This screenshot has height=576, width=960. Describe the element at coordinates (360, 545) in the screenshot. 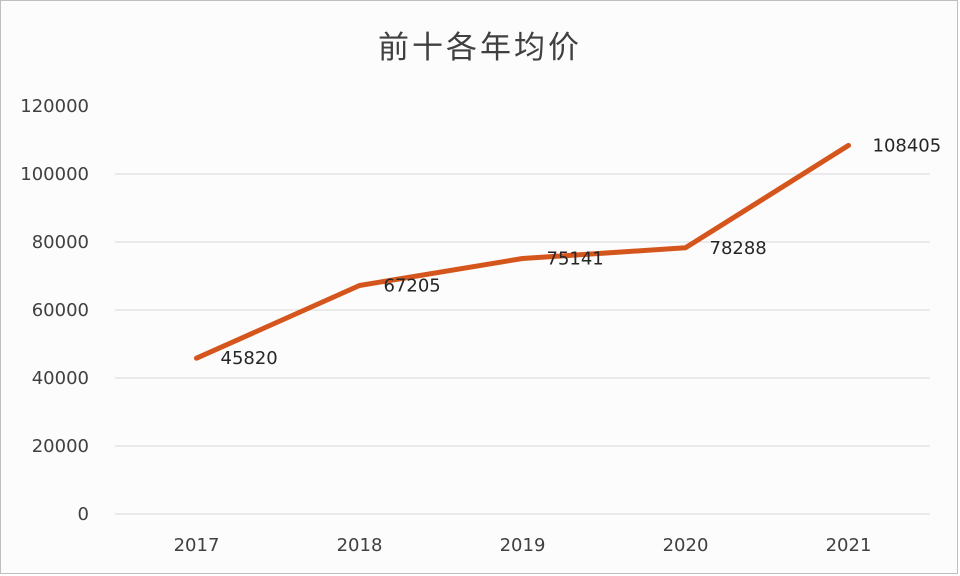

I see `x-tick-label: 2018` at that location.